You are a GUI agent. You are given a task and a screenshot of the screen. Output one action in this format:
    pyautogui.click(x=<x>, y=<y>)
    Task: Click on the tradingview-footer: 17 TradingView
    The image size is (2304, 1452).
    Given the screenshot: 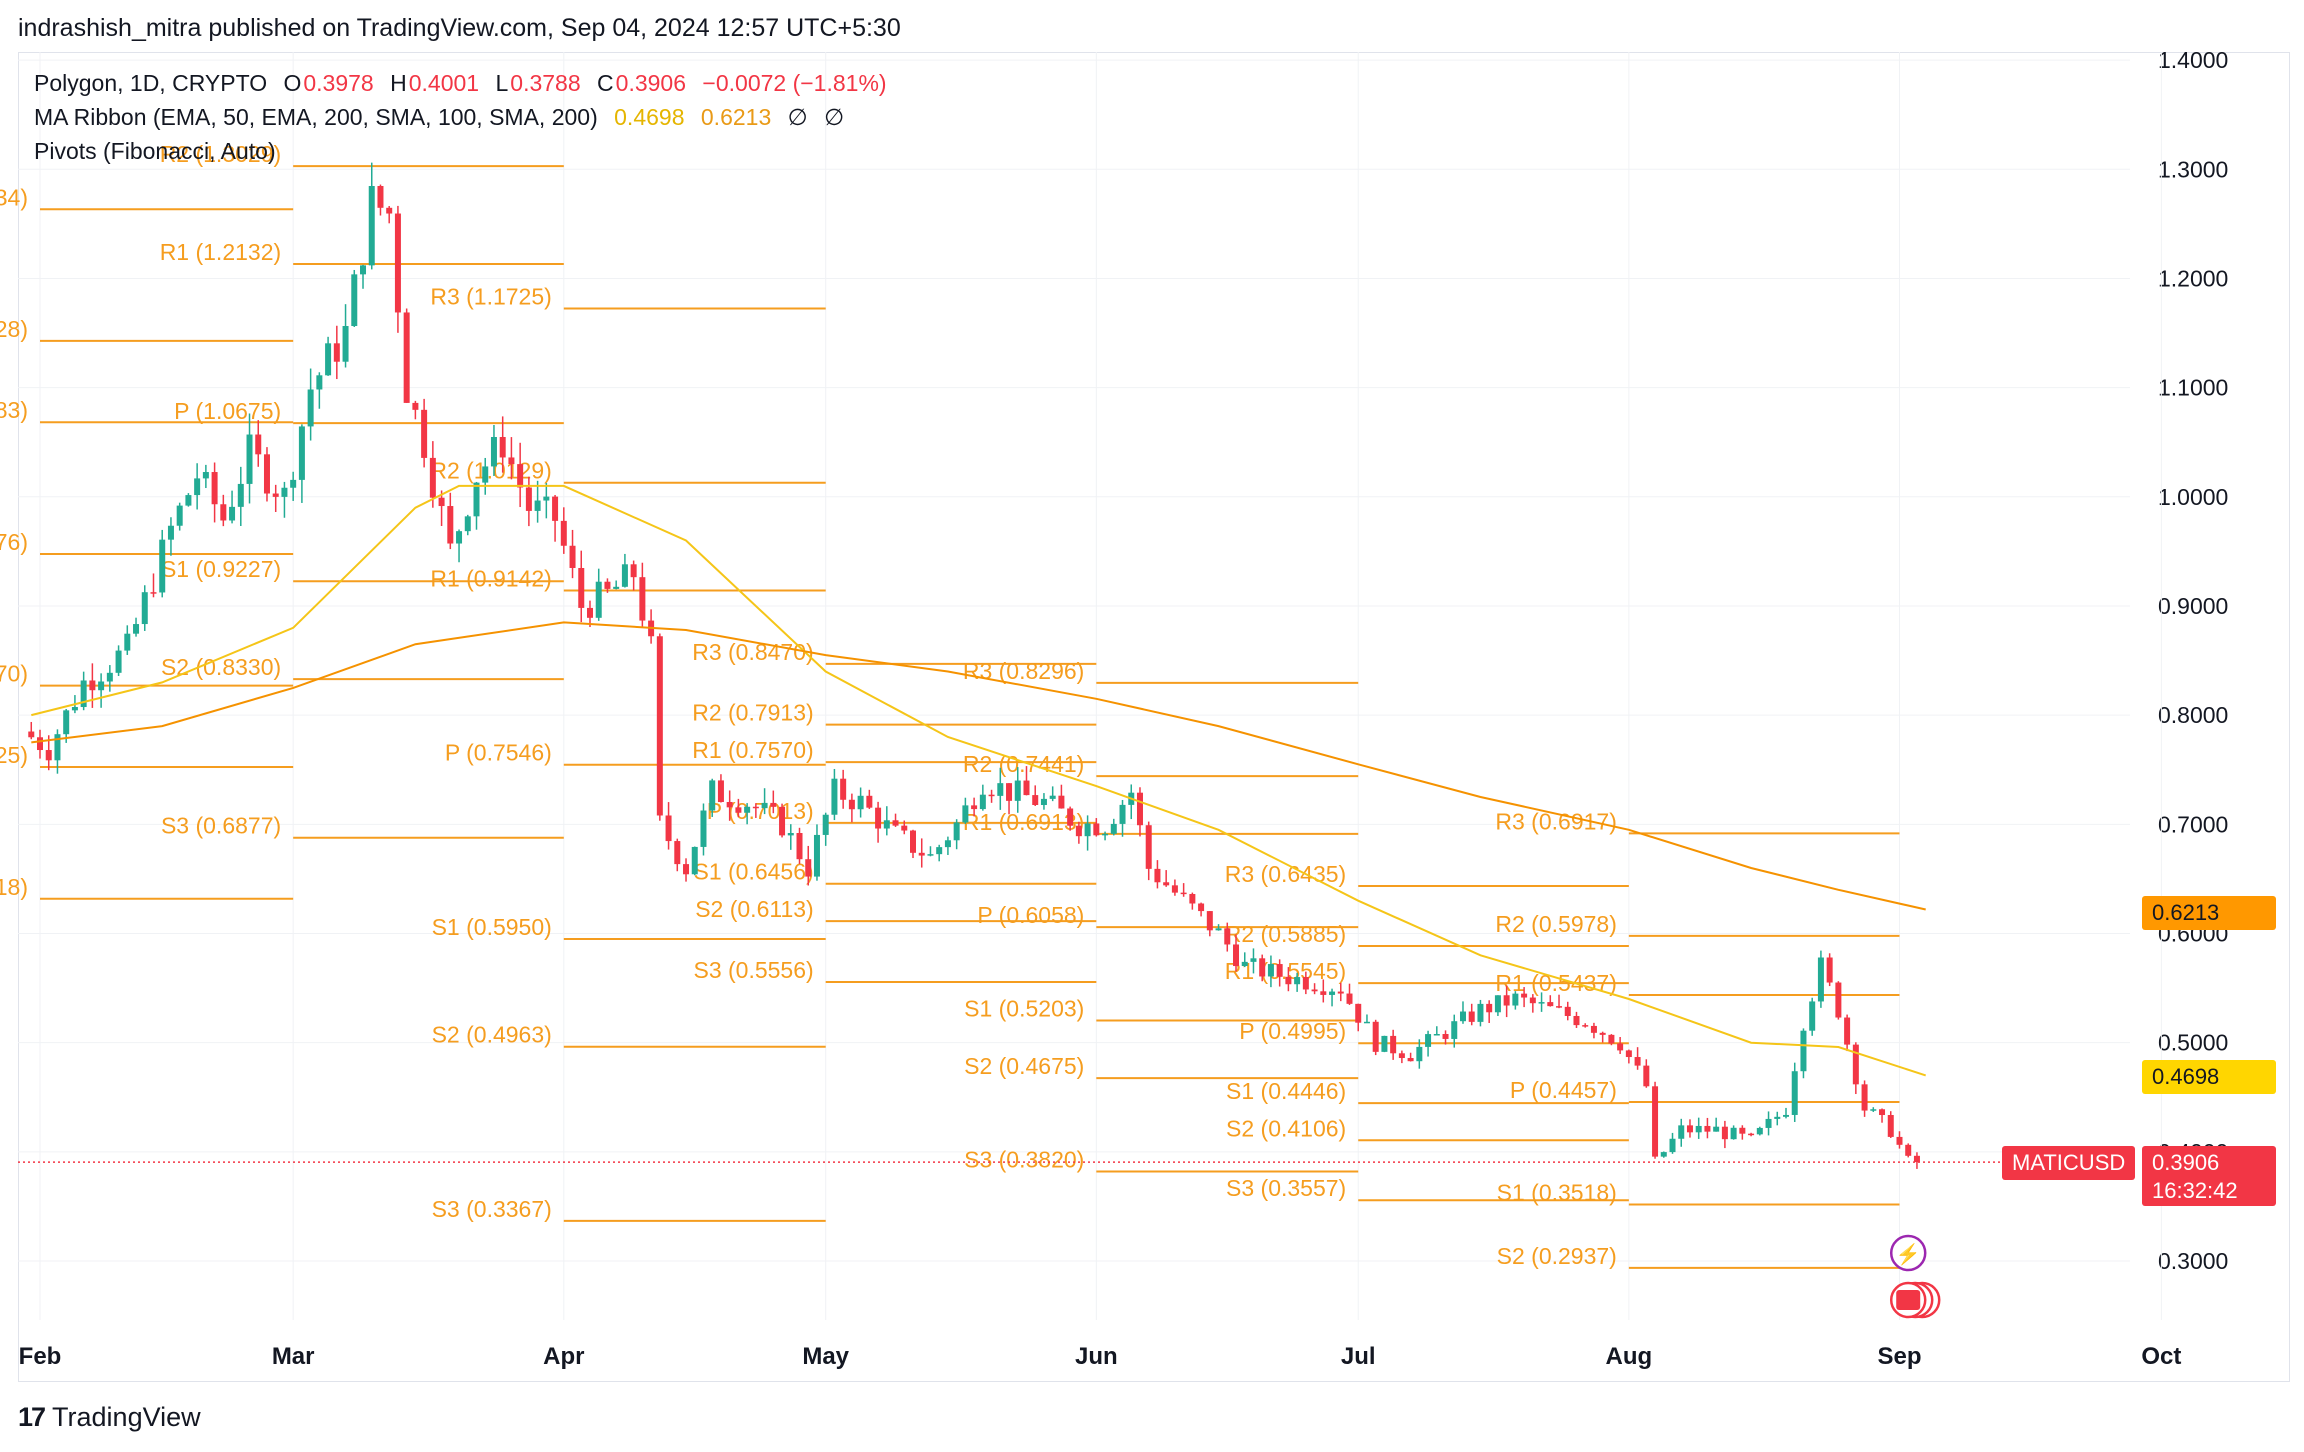 What is the action you would take?
    pyautogui.click(x=109, y=1417)
    